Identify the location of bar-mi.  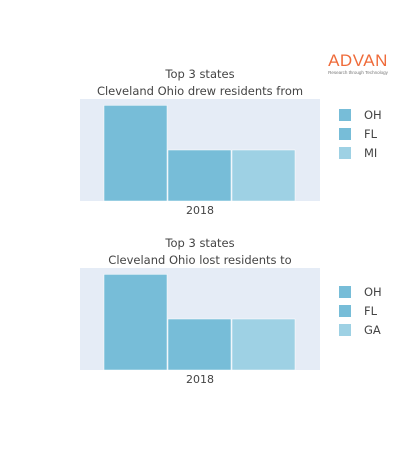
(263, 175).